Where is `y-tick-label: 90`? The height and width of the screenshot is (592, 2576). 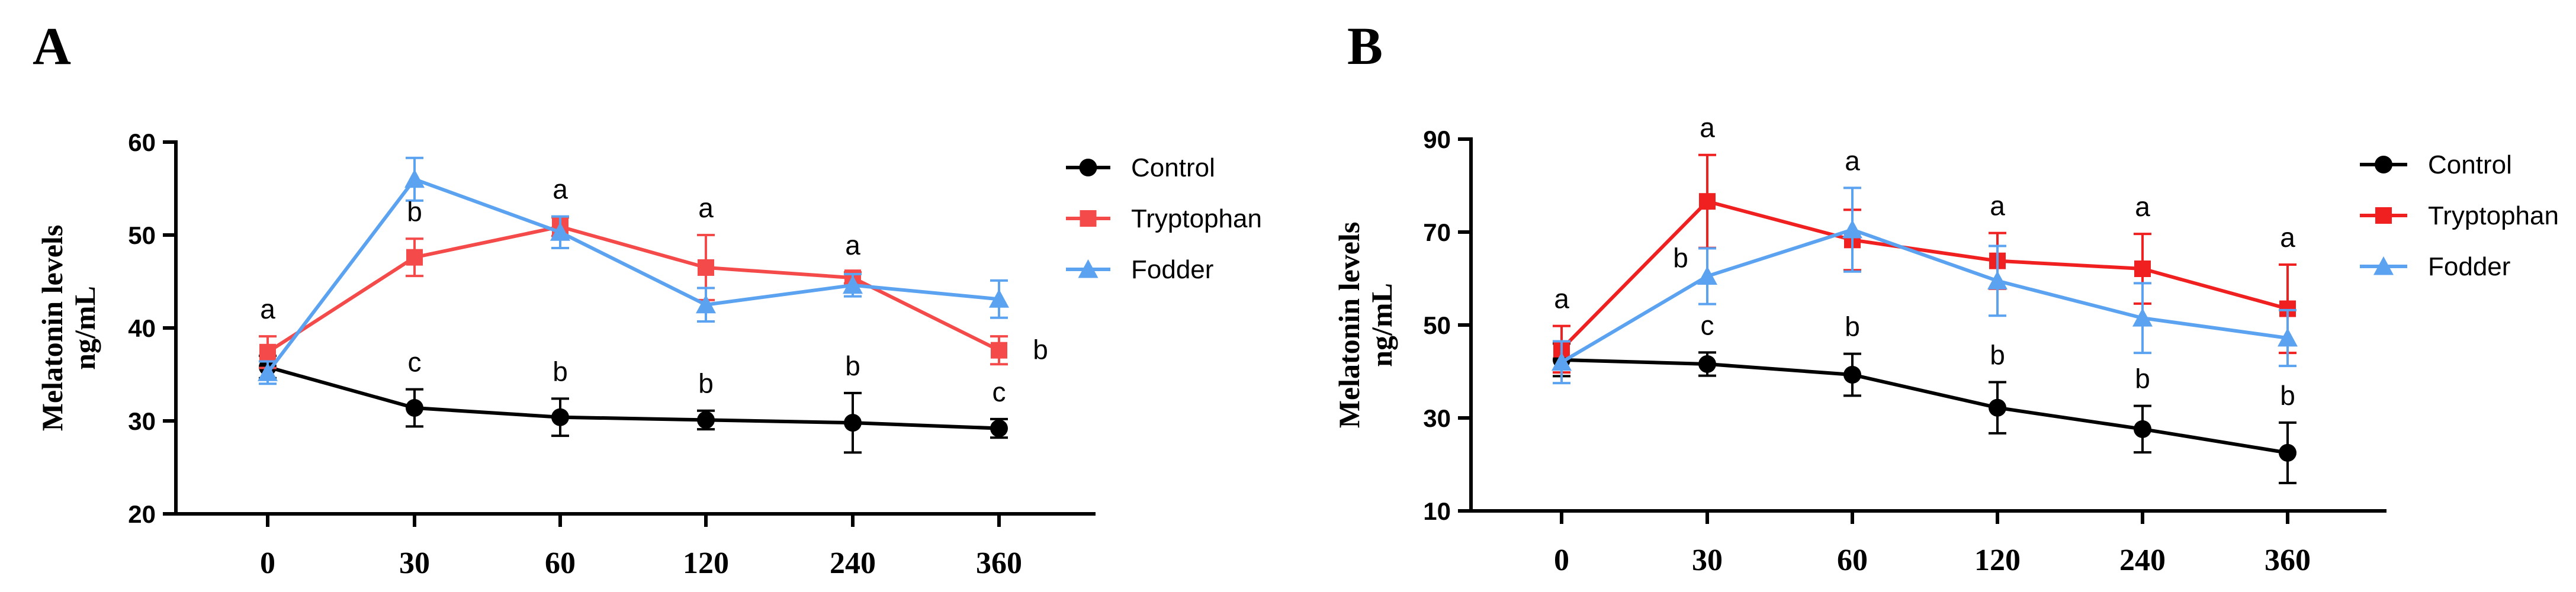
y-tick-label: 90 is located at coordinates (1437, 139).